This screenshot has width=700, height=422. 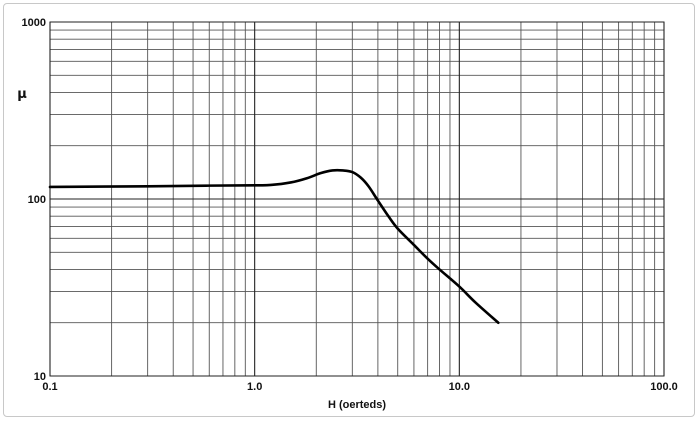 I want to click on x-tick-label: 1.0, so click(x=254, y=387).